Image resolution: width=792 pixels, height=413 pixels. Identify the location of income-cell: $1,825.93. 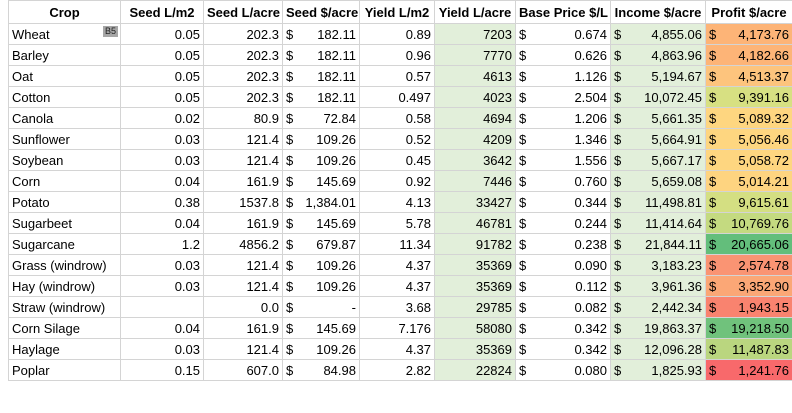
(658, 370).